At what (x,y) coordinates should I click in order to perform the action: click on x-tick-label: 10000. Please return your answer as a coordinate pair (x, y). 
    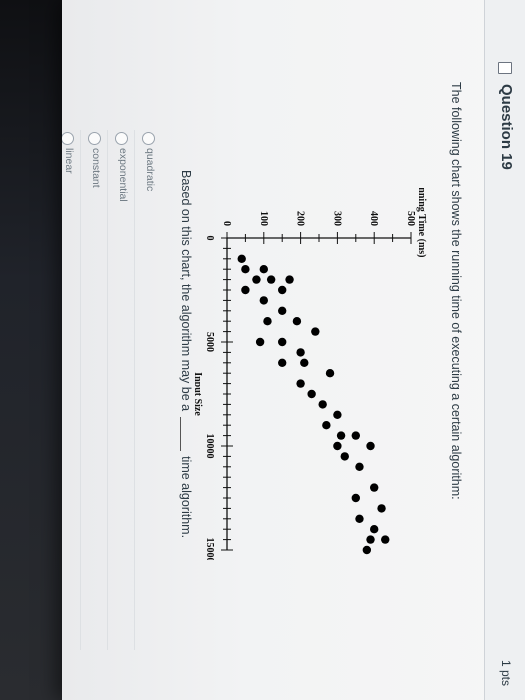
    Looking at the image, I should click on (209, 446).